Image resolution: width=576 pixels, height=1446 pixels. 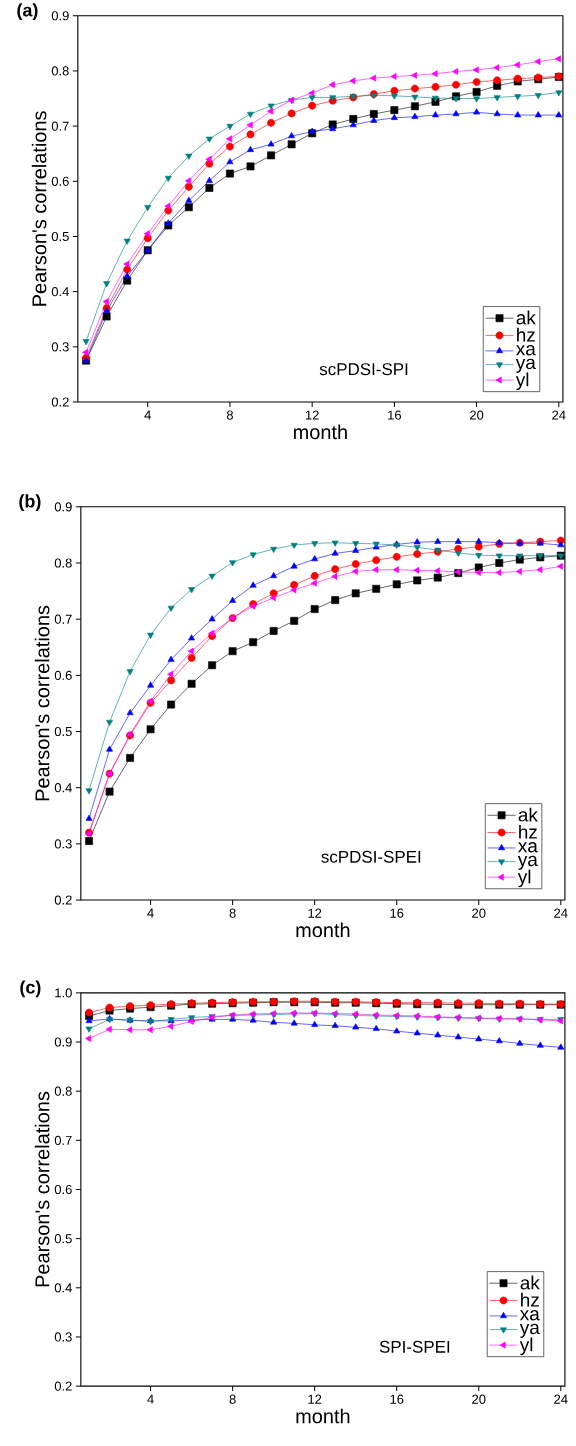 I want to click on annotation: scPDSI-SPEI, so click(x=371, y=856).